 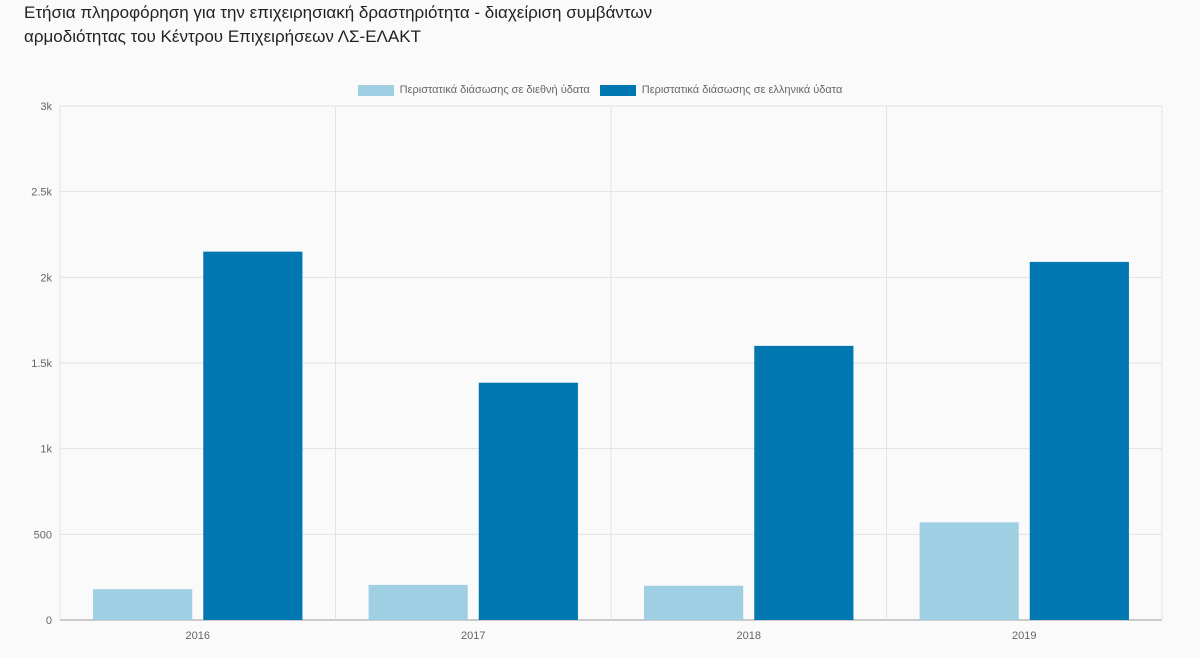 What do you see at coordinates (198, 636) in the screenshot?
I see `x-tick-label: 2016` at bounding box center [198, 636].